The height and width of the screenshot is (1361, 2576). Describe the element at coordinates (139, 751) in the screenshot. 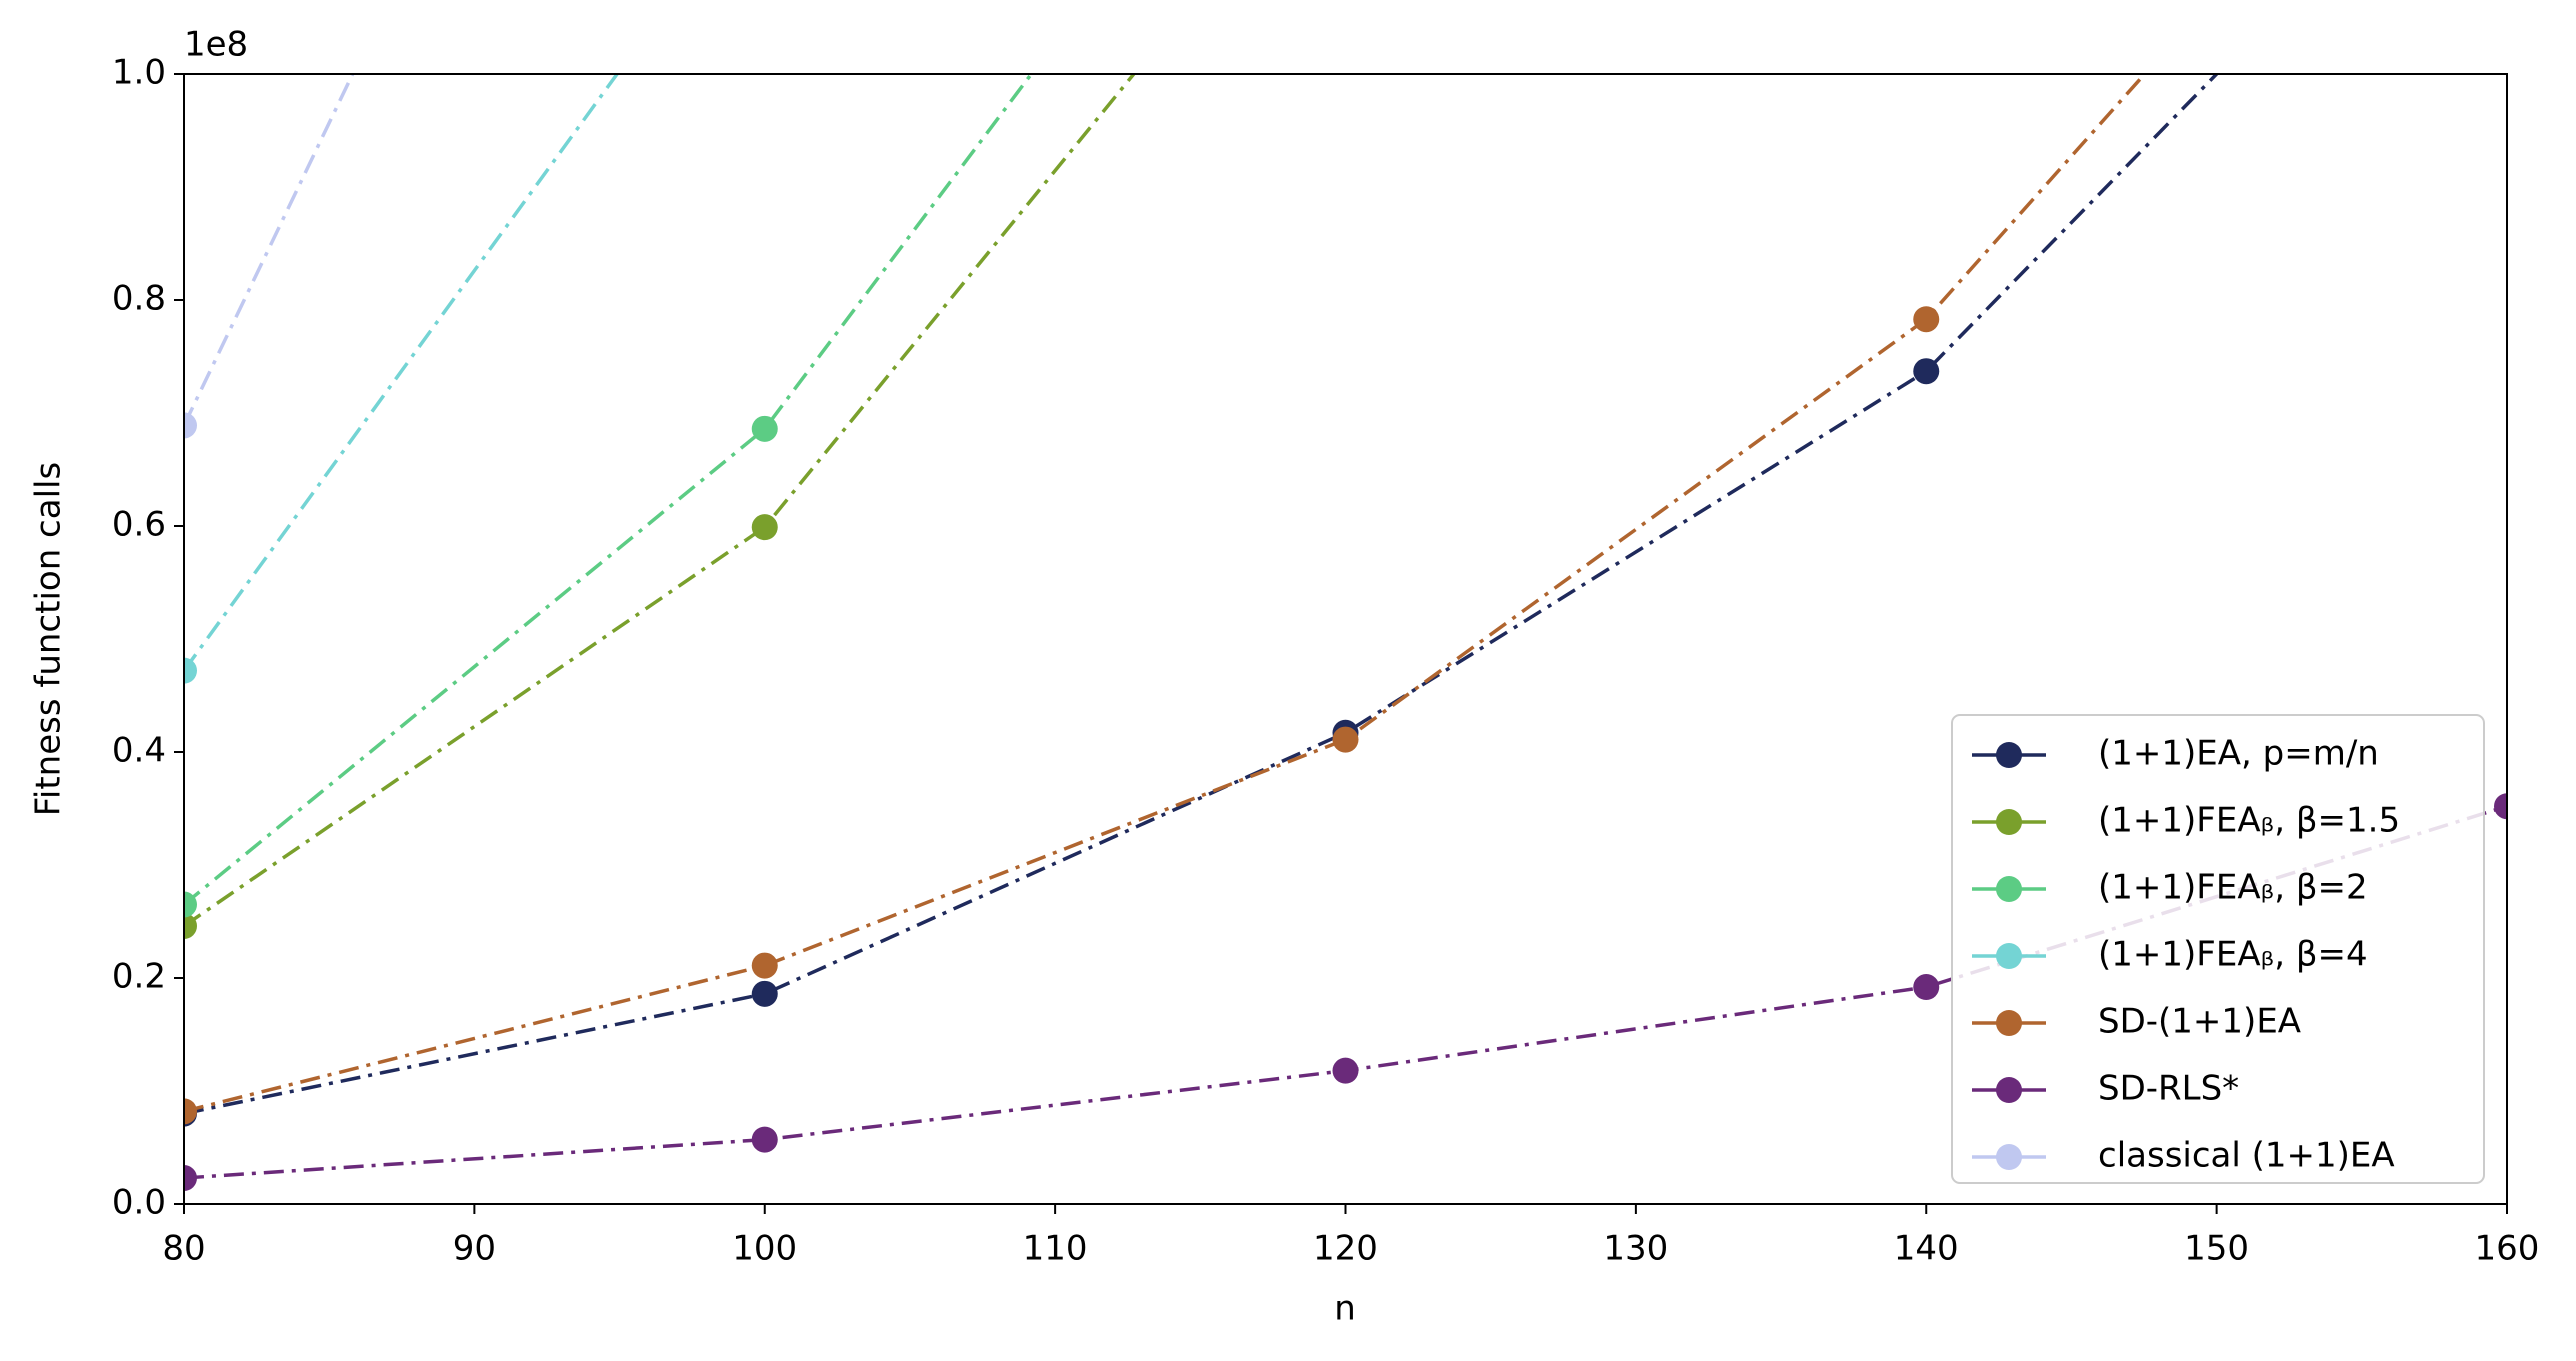

I see `y-tick-label: 0.4` at that location.